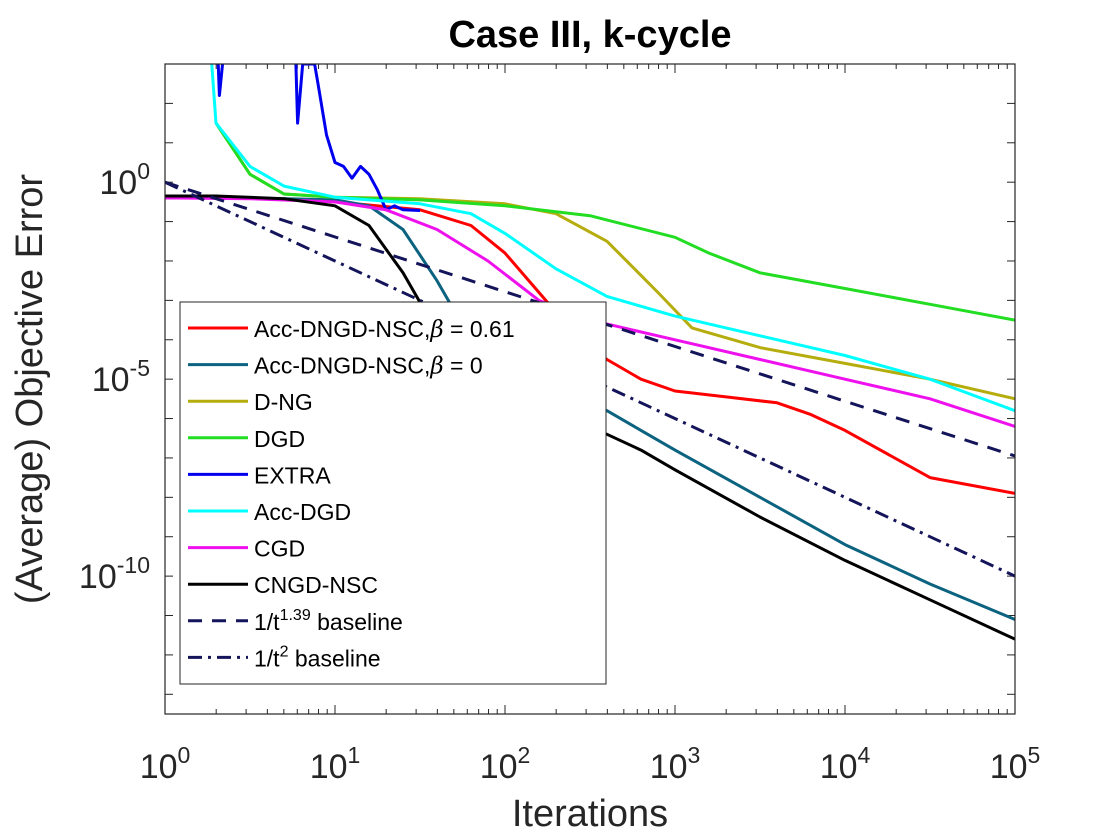 The height and width of the screenshot is (840, 1120). I want to click on y-axis-label: (Average) Objective Error, so click(30, 389).